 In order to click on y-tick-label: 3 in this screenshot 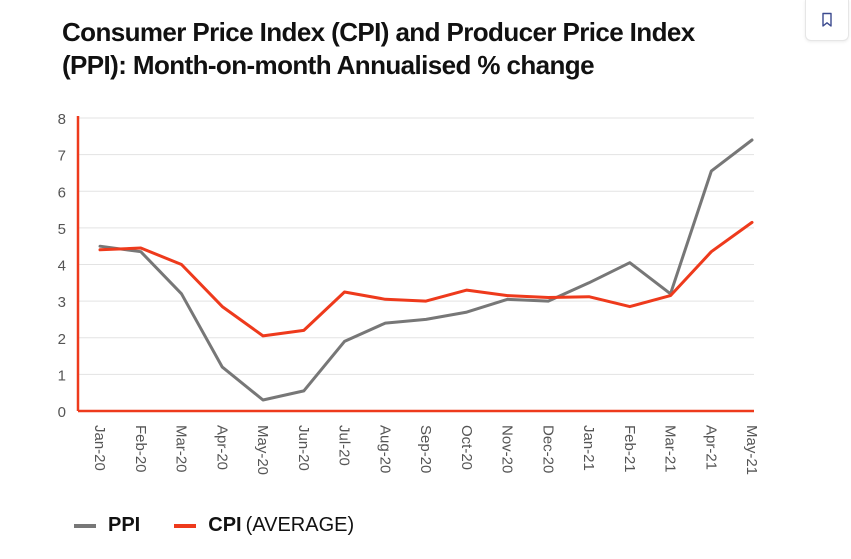, I will do `click(62, 302)`.